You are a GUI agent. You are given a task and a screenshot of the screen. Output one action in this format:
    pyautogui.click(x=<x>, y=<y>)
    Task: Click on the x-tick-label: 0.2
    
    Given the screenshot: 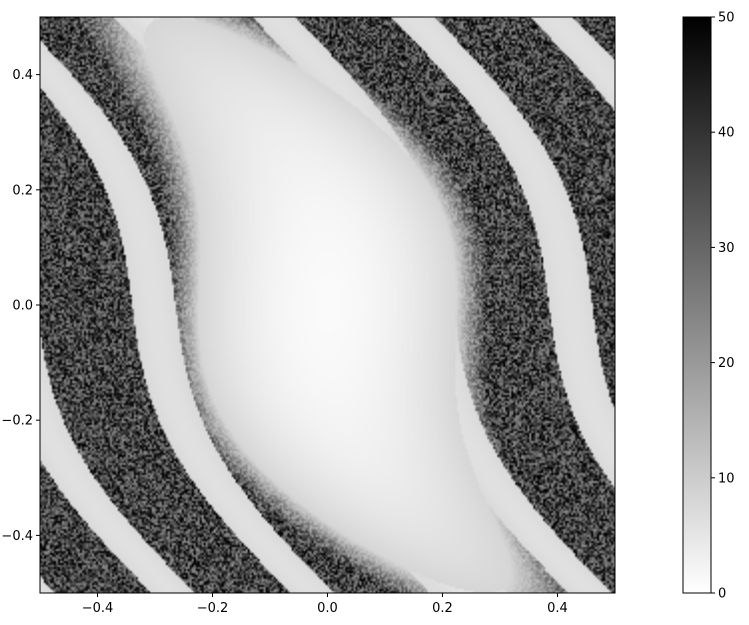 What is the action you would take?
    pyautogui.click(x=442, y=608)
    